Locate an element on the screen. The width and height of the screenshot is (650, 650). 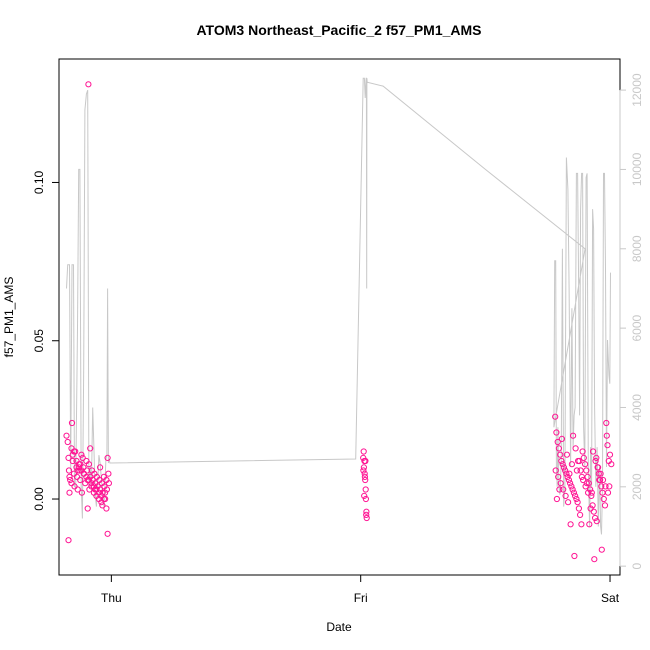
secondary-y-tick-label: 0 is located at coordinates (637, 565).